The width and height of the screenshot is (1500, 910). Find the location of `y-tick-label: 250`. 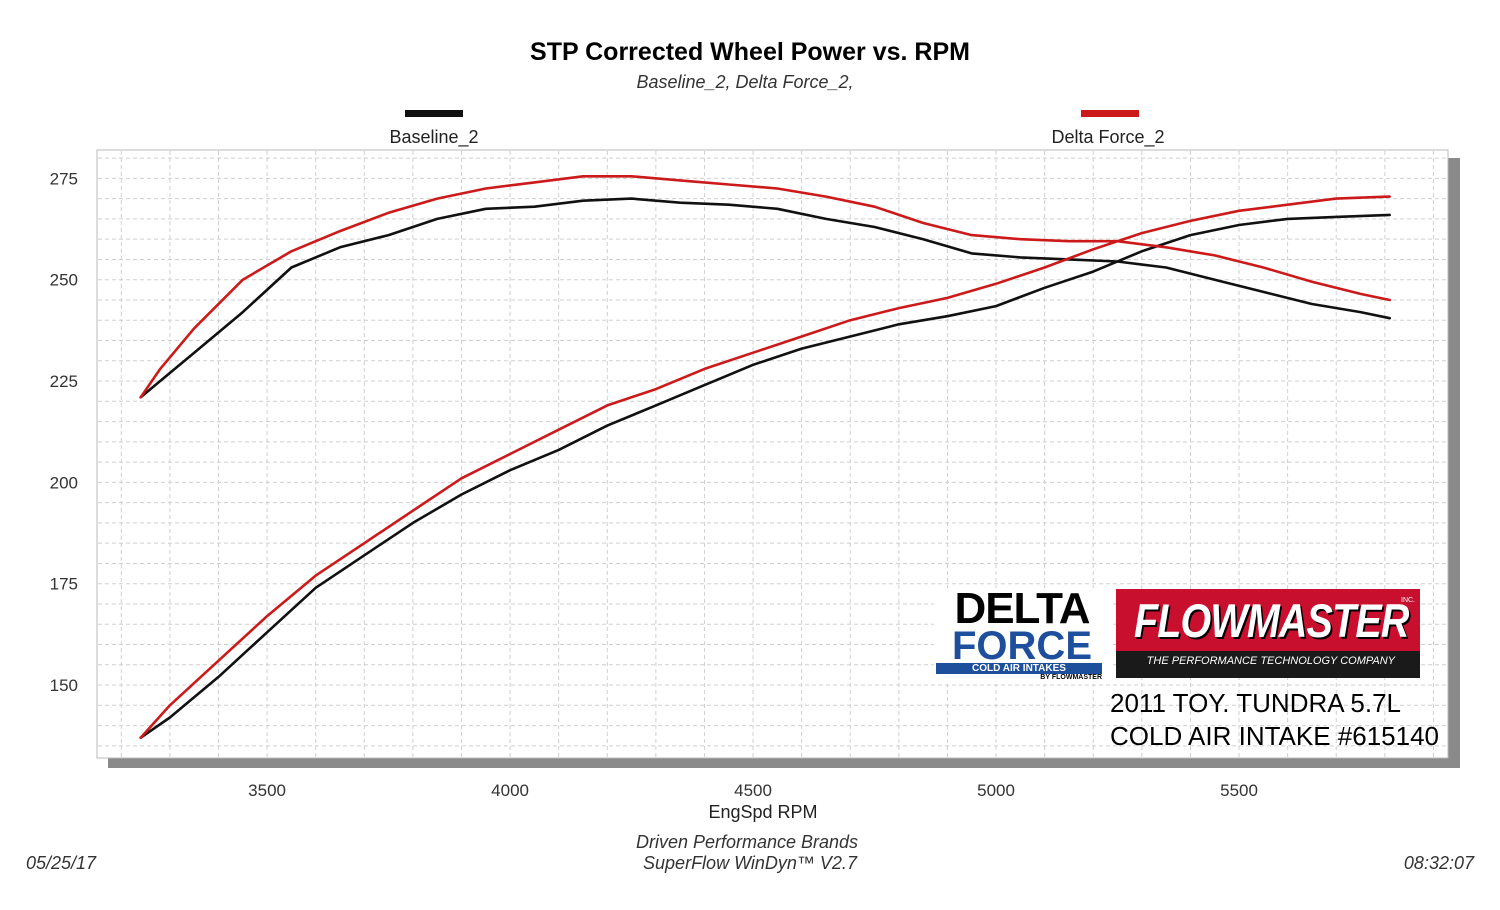

y-tick-label: 250 is located at coordinates (64, 280).